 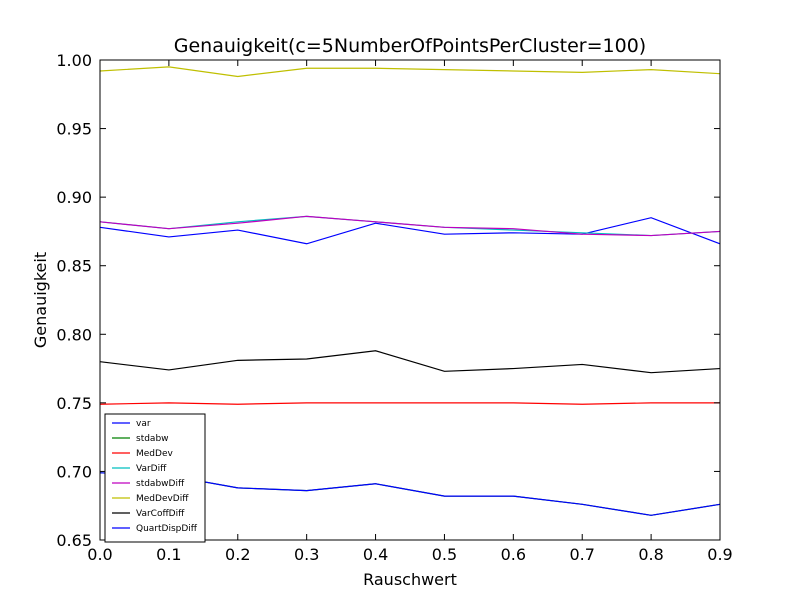 I want to click on series-line-var, so click(x=410, y=231).